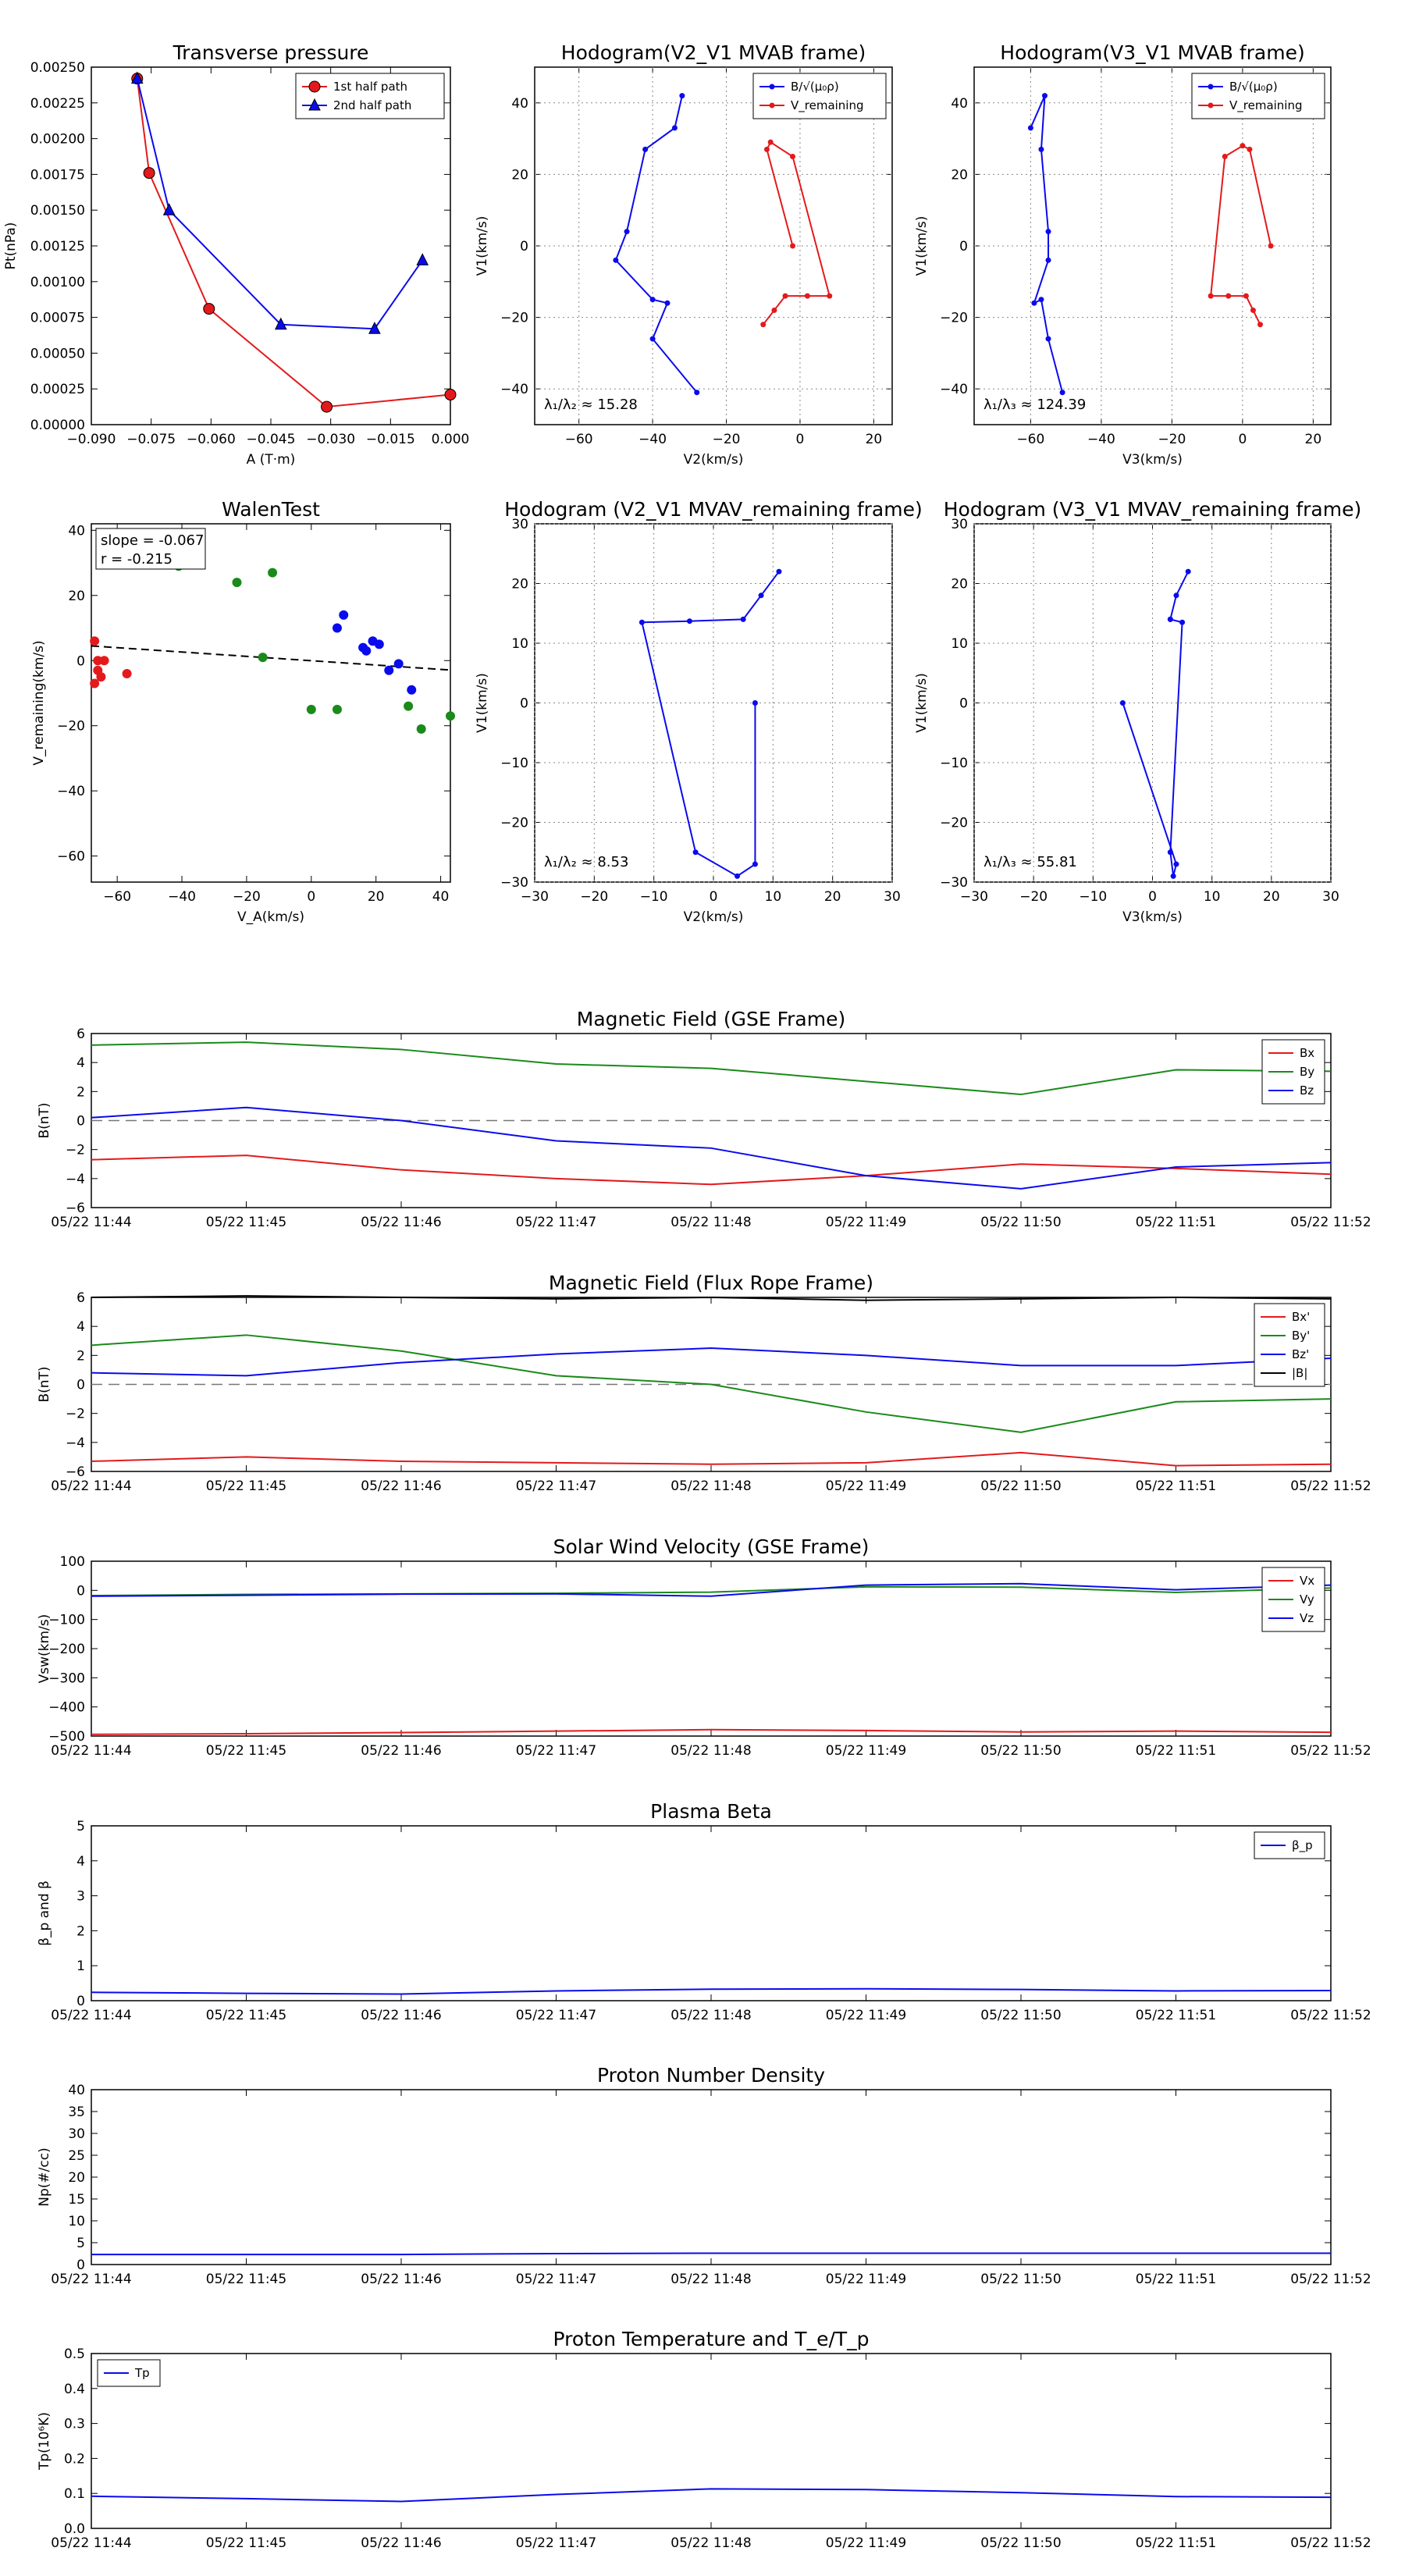  Describe the element at coordinates (1307, 1090) in the screenshot. I see `legend-label: Bz` at that location.